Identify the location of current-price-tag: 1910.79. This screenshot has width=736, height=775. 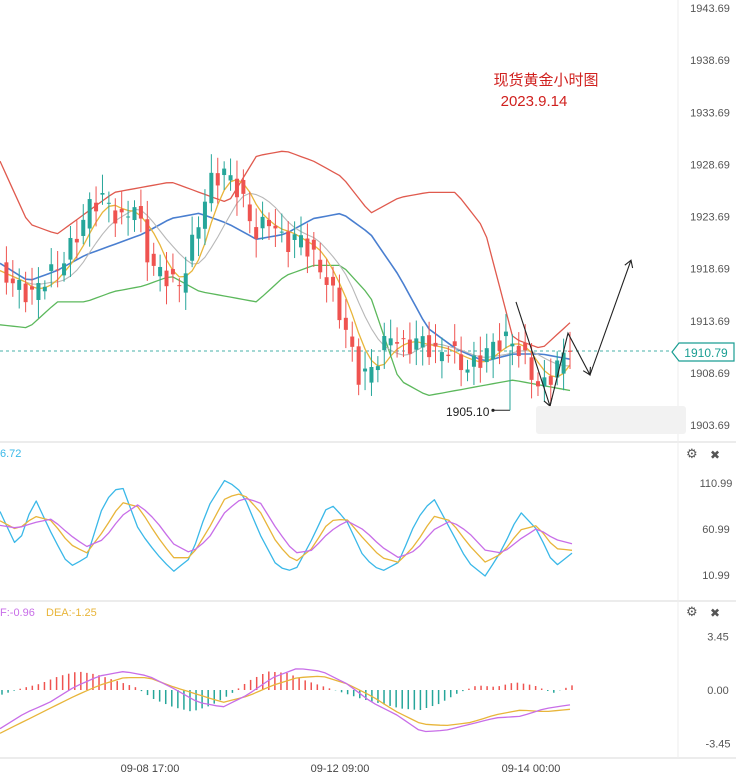
(703, 352).